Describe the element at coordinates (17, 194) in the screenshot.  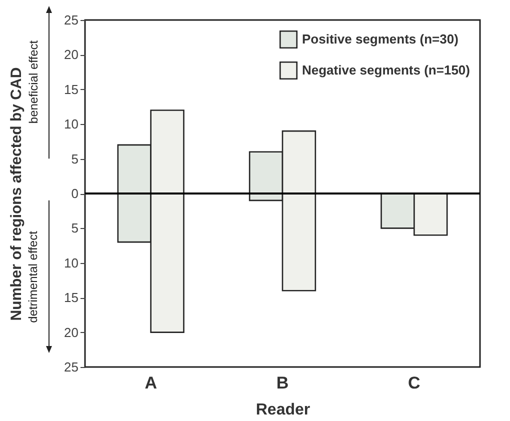
I see `y-axis-title: Number of regions affected by CAD` at that location.